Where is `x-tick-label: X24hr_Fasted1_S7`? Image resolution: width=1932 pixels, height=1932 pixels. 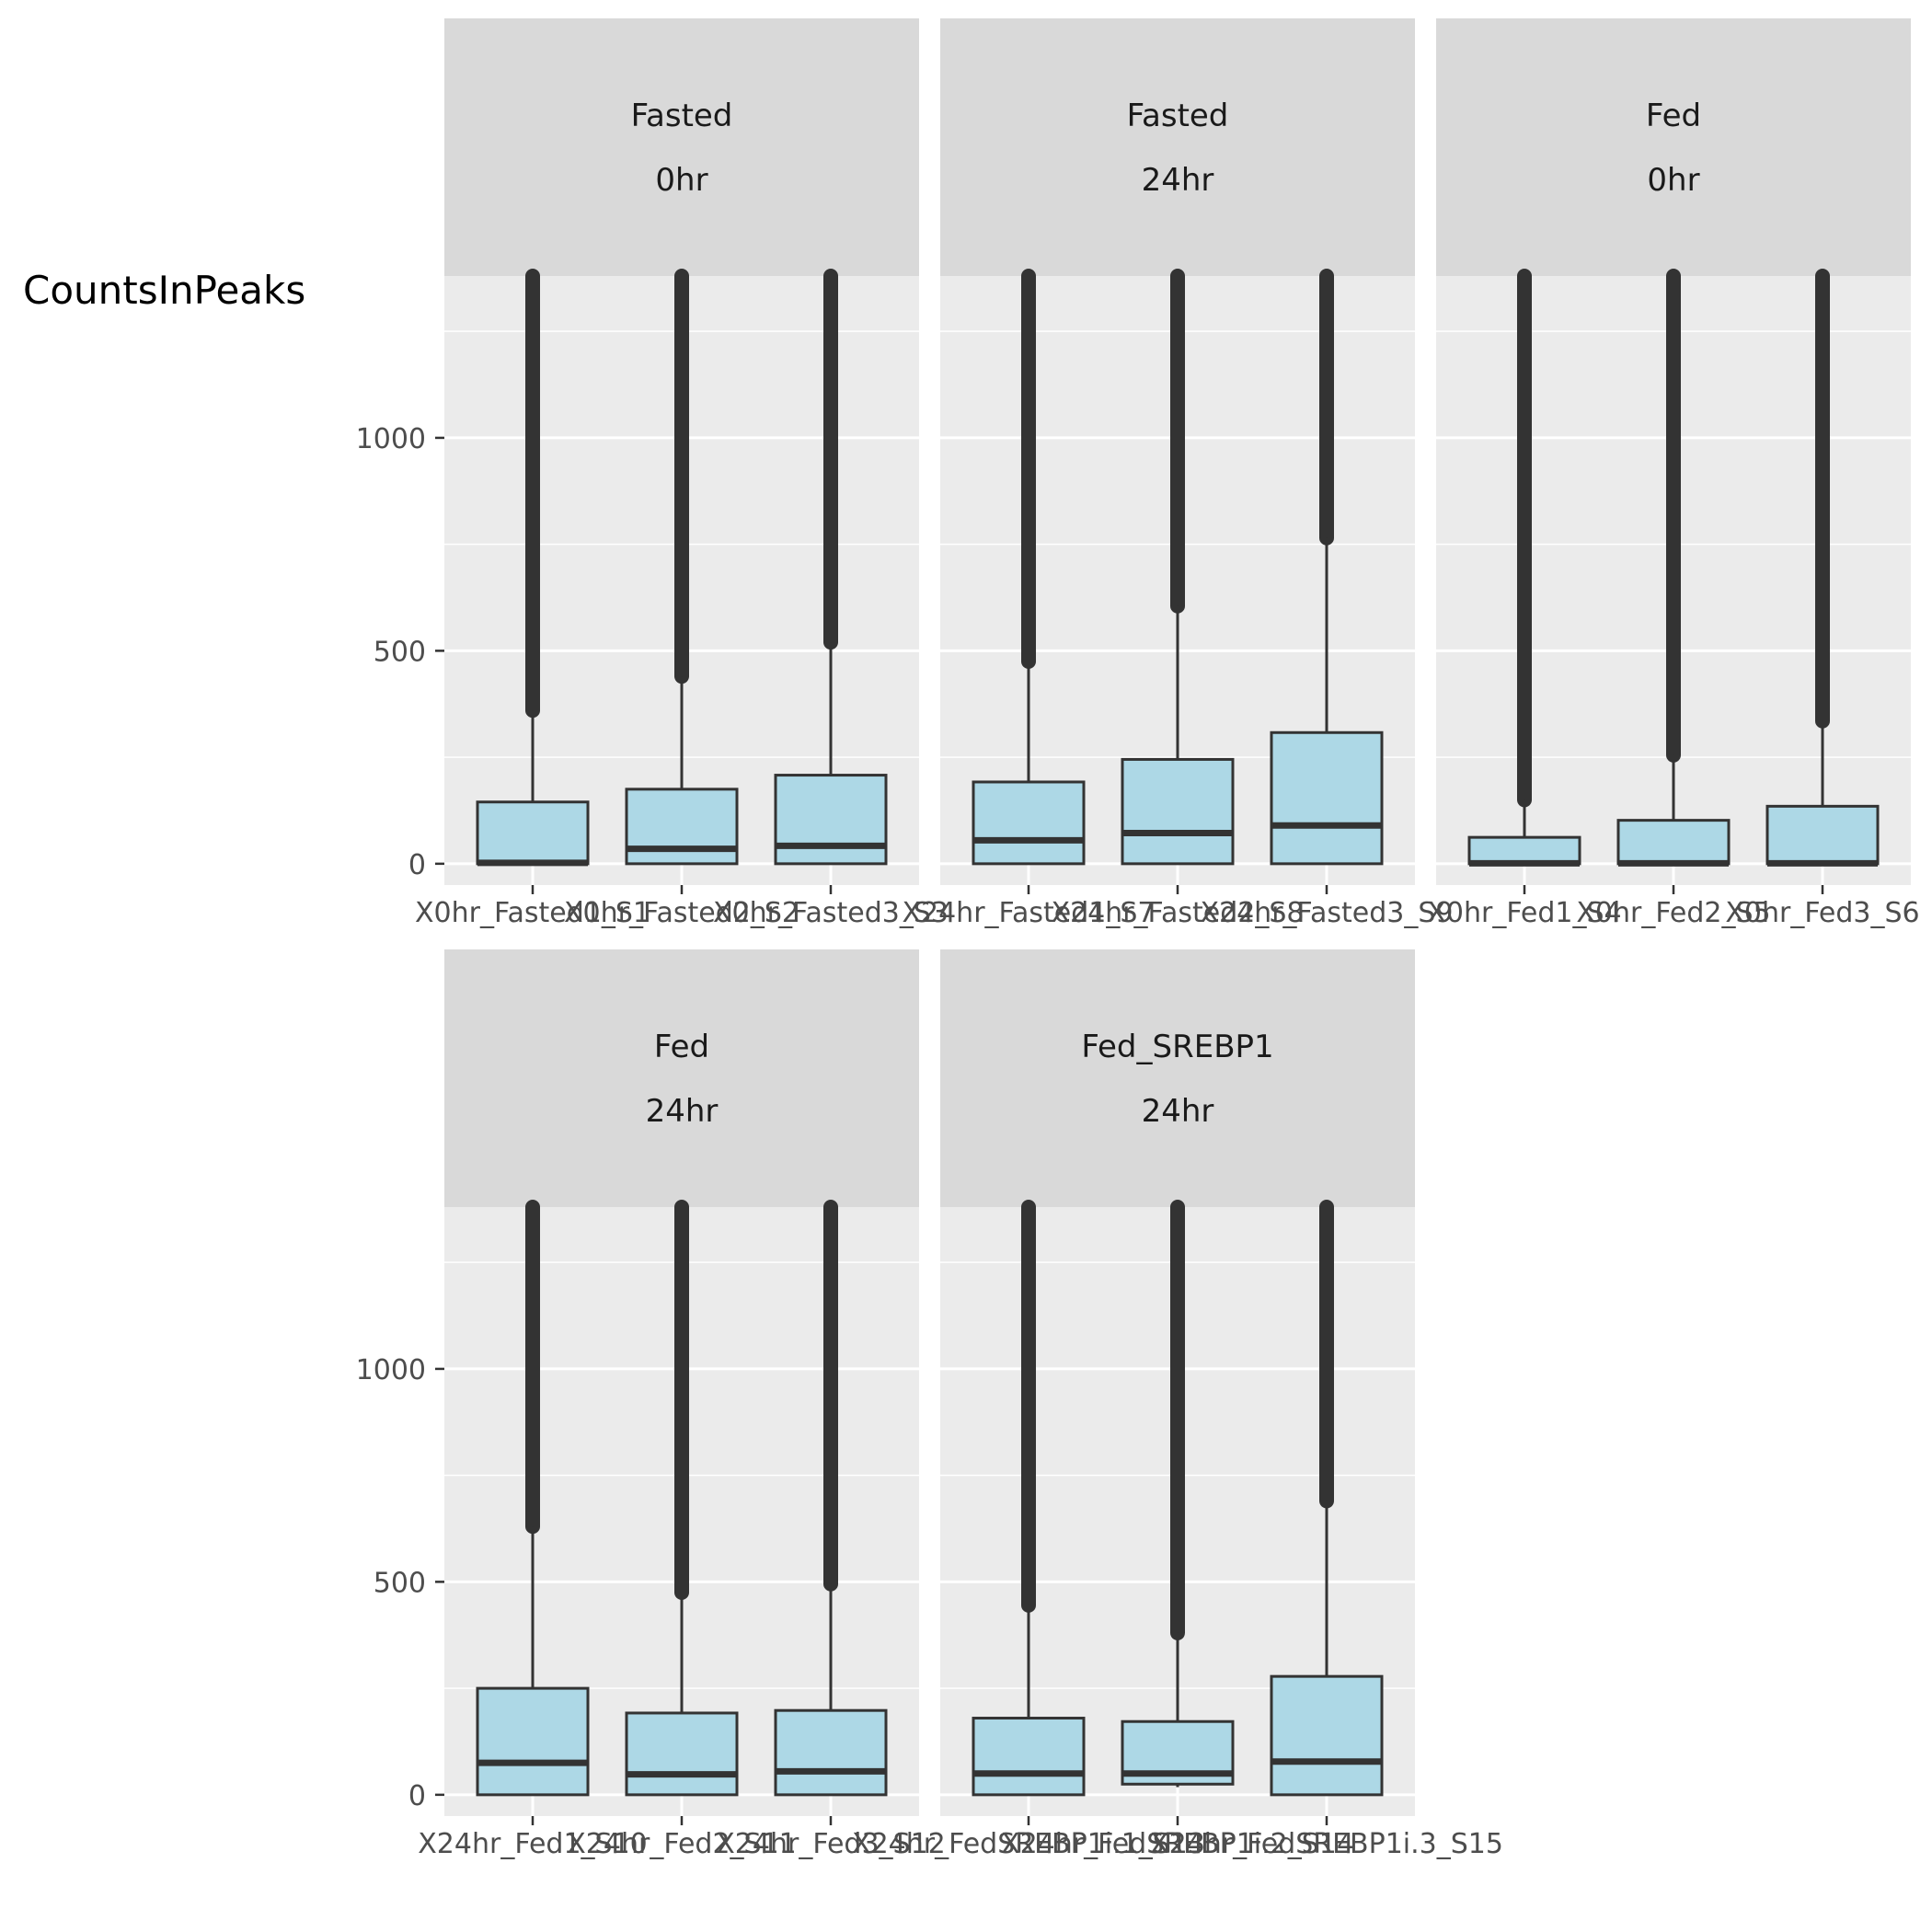 x-tick-label: X24hr_Fasted1_S7 is located at coordinates (1028, 913).